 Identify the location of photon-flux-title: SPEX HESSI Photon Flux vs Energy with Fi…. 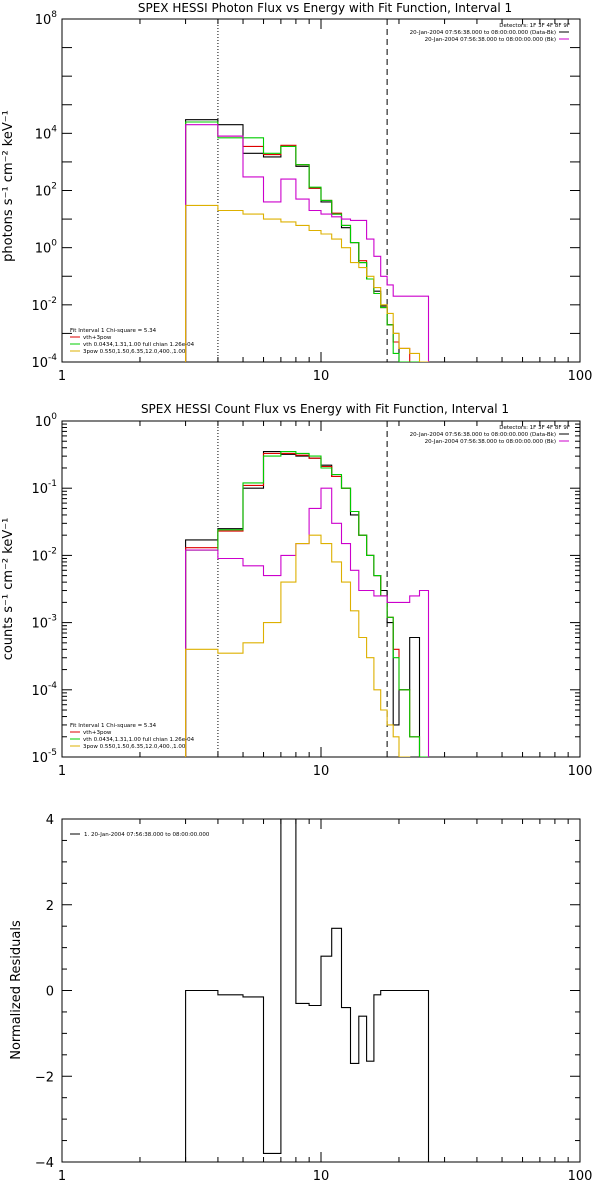
(325, 8).